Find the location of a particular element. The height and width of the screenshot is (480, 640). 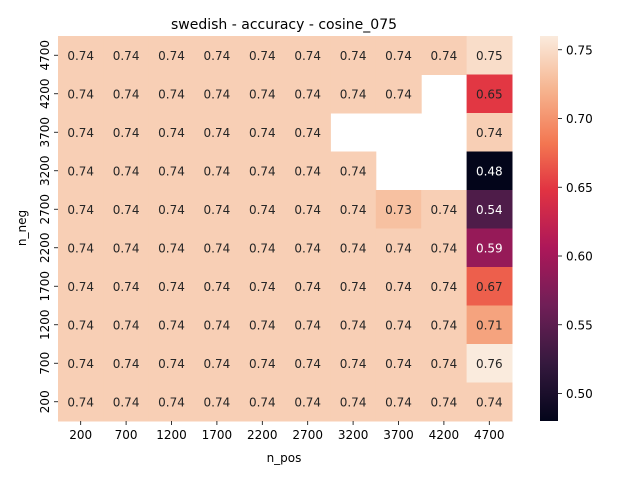

colorbar is located at coordinates (549, 228).